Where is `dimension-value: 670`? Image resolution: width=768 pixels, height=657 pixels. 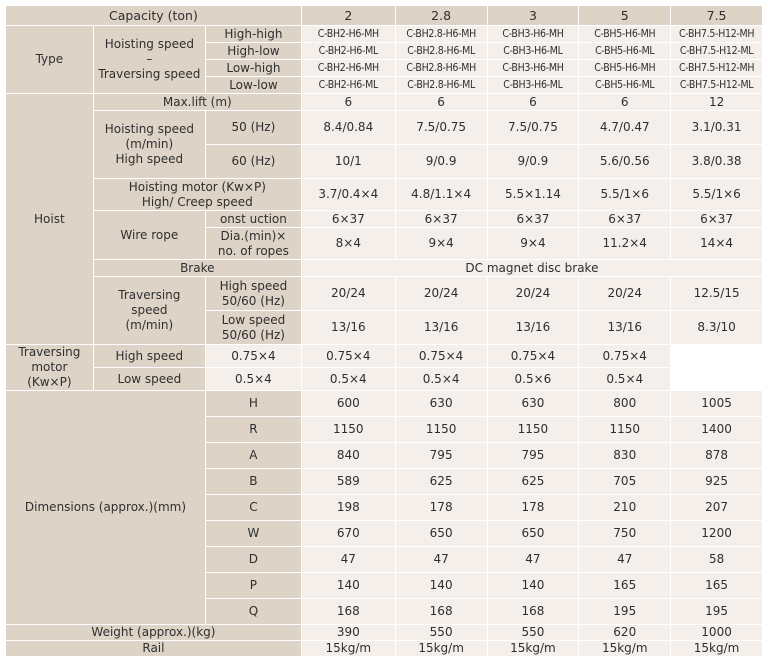 dimension-value: 670 is located at coordinates (348, 533).